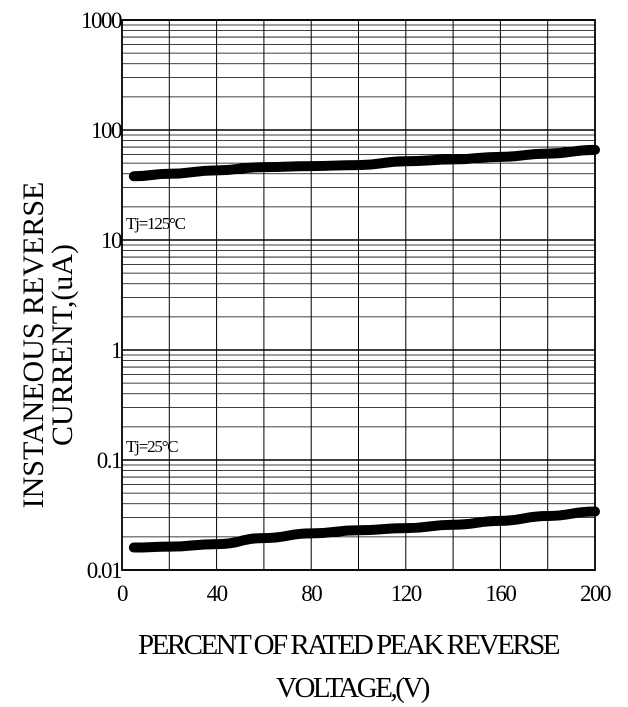 Image resolution: width=628 pixels, height=707 pixels. Describe the element at coordinates (104, 570) in the screenshot. I see `y-tick-label: 0.01` at that location.